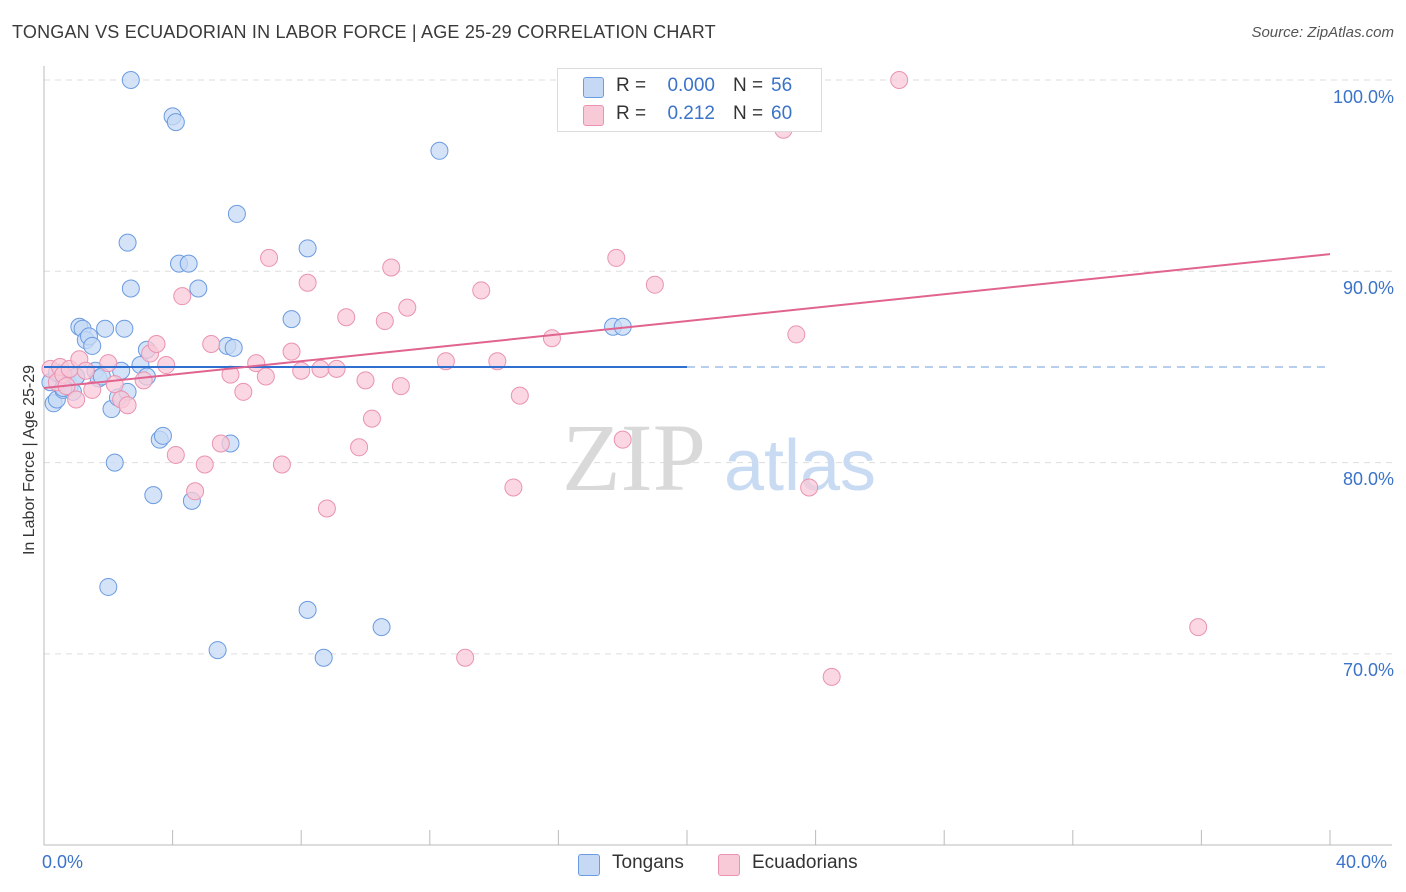  I want to click on x-tick-label-min: 0.0%, so click(63, 862).